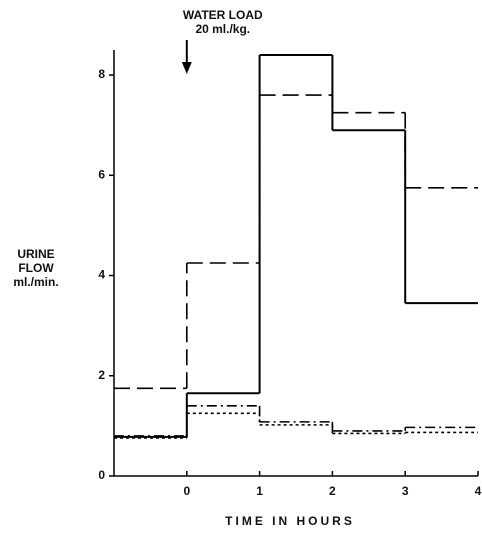  I want to click on annotation: WATER LOAD, so click(223, 15).